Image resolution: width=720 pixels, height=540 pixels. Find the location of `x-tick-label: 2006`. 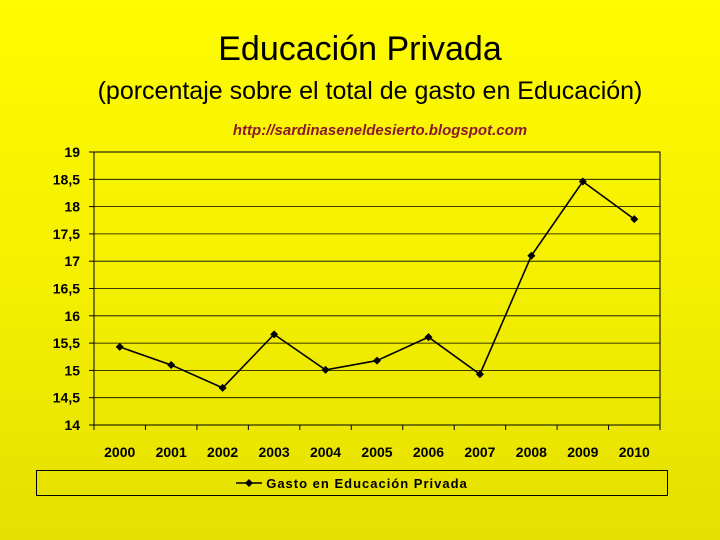

x-tick-label: 2006 is located at coordinates (428, 452).